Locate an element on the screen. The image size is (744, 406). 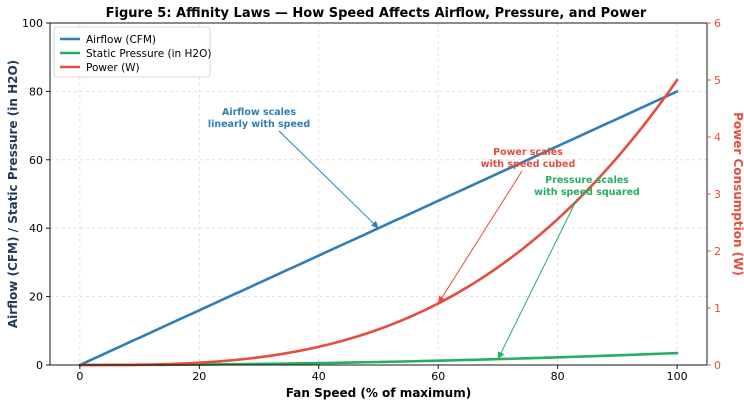
x-tick-label: 20 is located at coordinates (199, 376).